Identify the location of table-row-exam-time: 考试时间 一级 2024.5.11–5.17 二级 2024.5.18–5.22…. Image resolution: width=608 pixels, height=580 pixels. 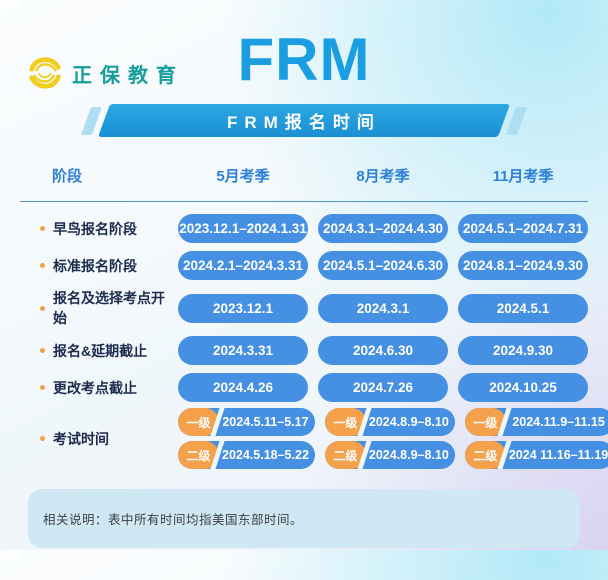
(314, 438).